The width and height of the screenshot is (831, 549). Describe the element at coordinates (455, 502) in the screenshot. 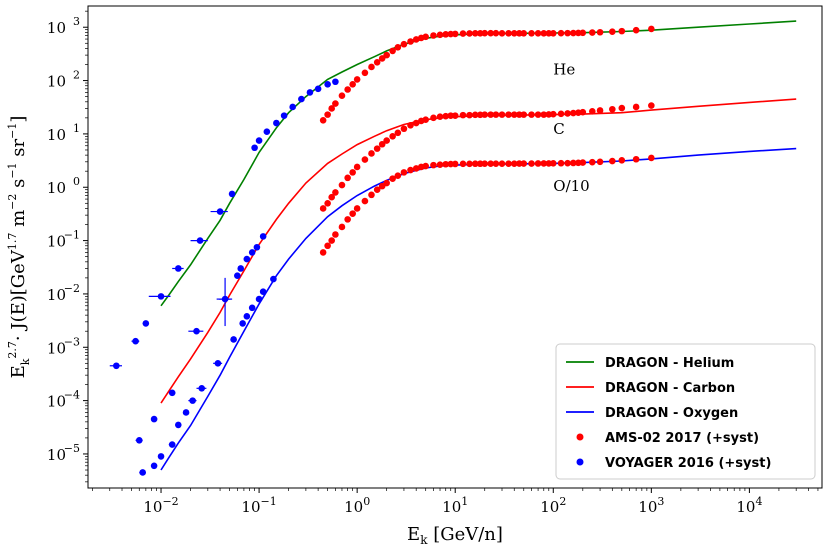

I see `x-axis-ticks: 10⁻² 10⁻¹ 10⁰ 10¹ 10² 10³ 10⁴` at that location.